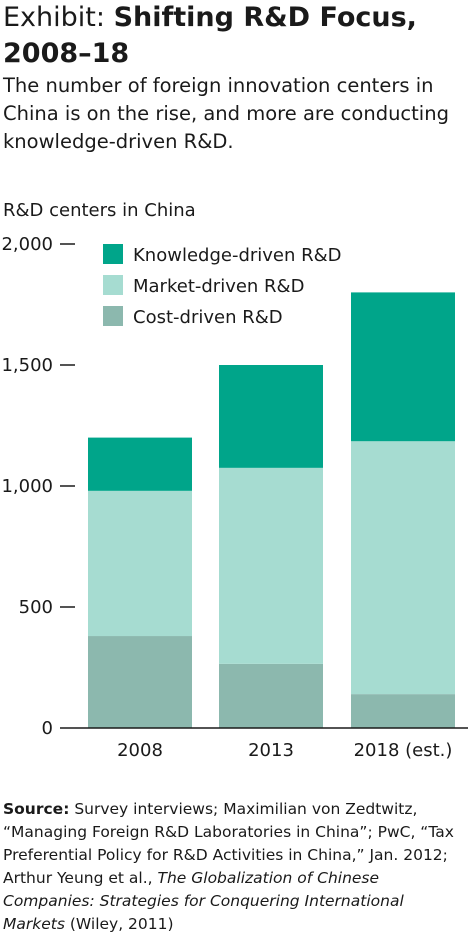 The width and height of the screenshot is (468, 941). What do you see at coordinates (208, 317) in the screenshot?
I see `legend-label-cost-driven-r-d: Cost-driven R&D` at bounding box center [208, 317].